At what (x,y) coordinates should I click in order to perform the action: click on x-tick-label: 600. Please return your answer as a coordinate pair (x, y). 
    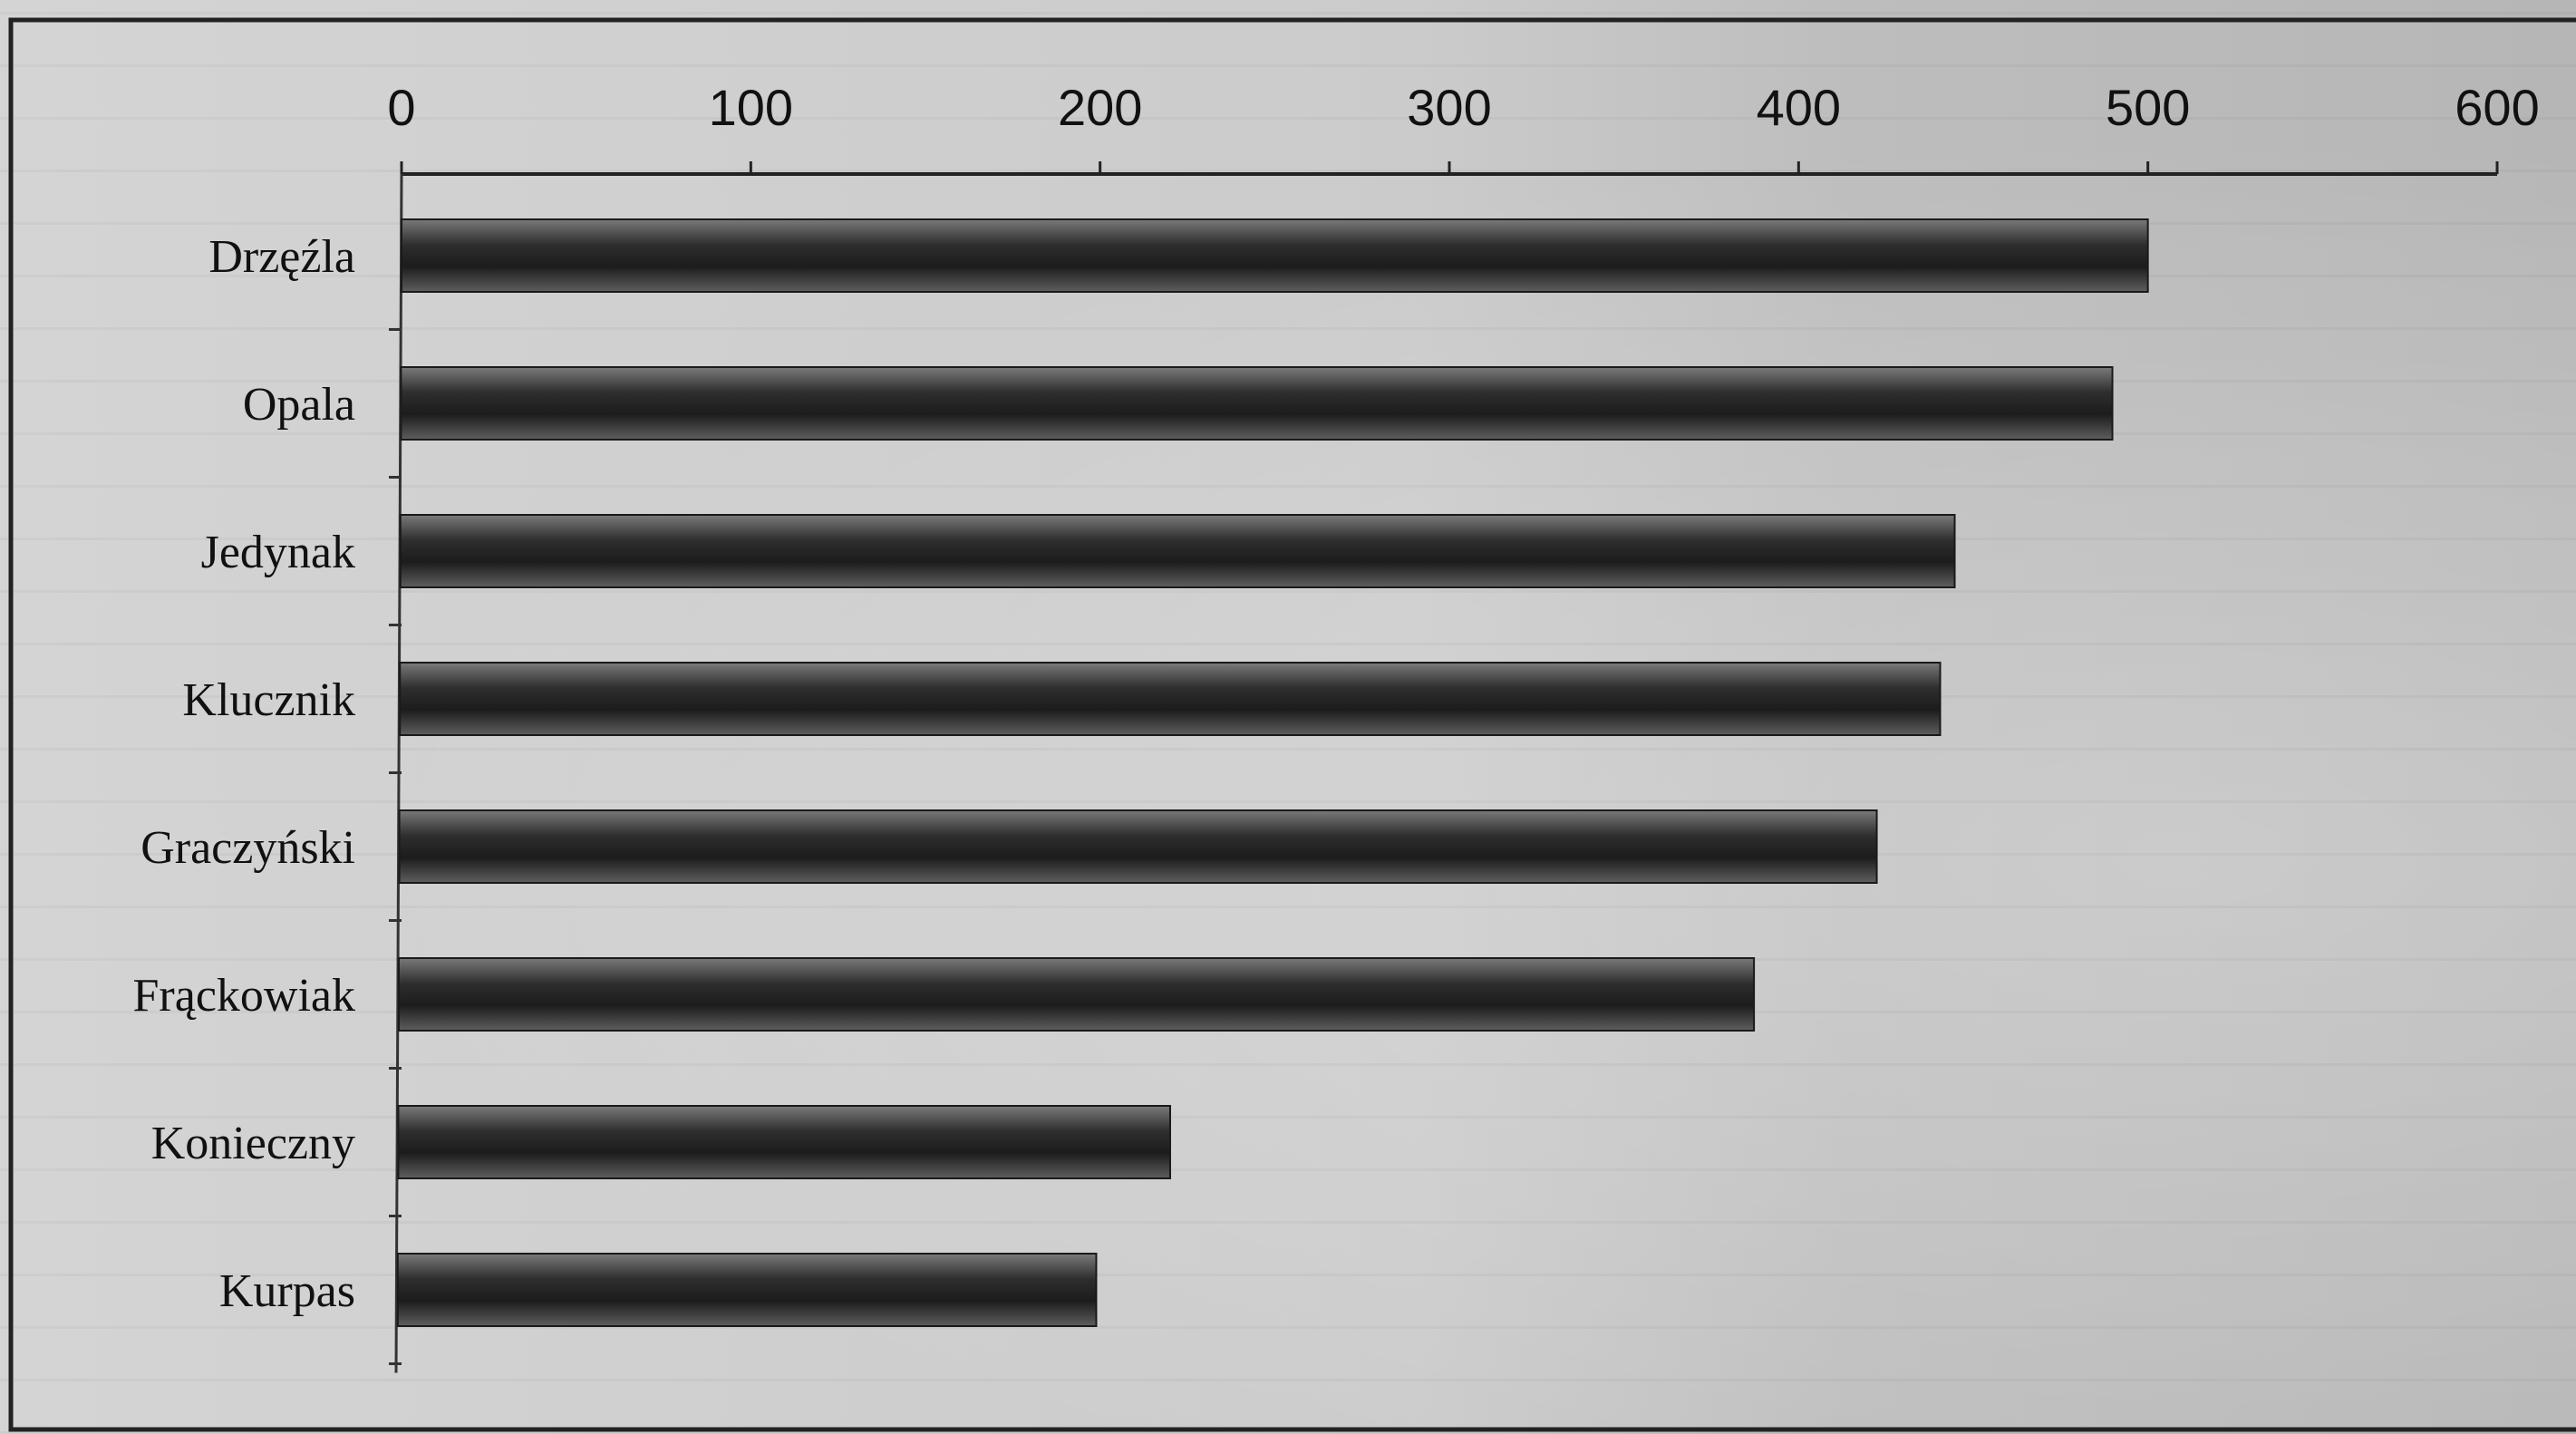
    Looking at the image, I should click on (2497, 107).